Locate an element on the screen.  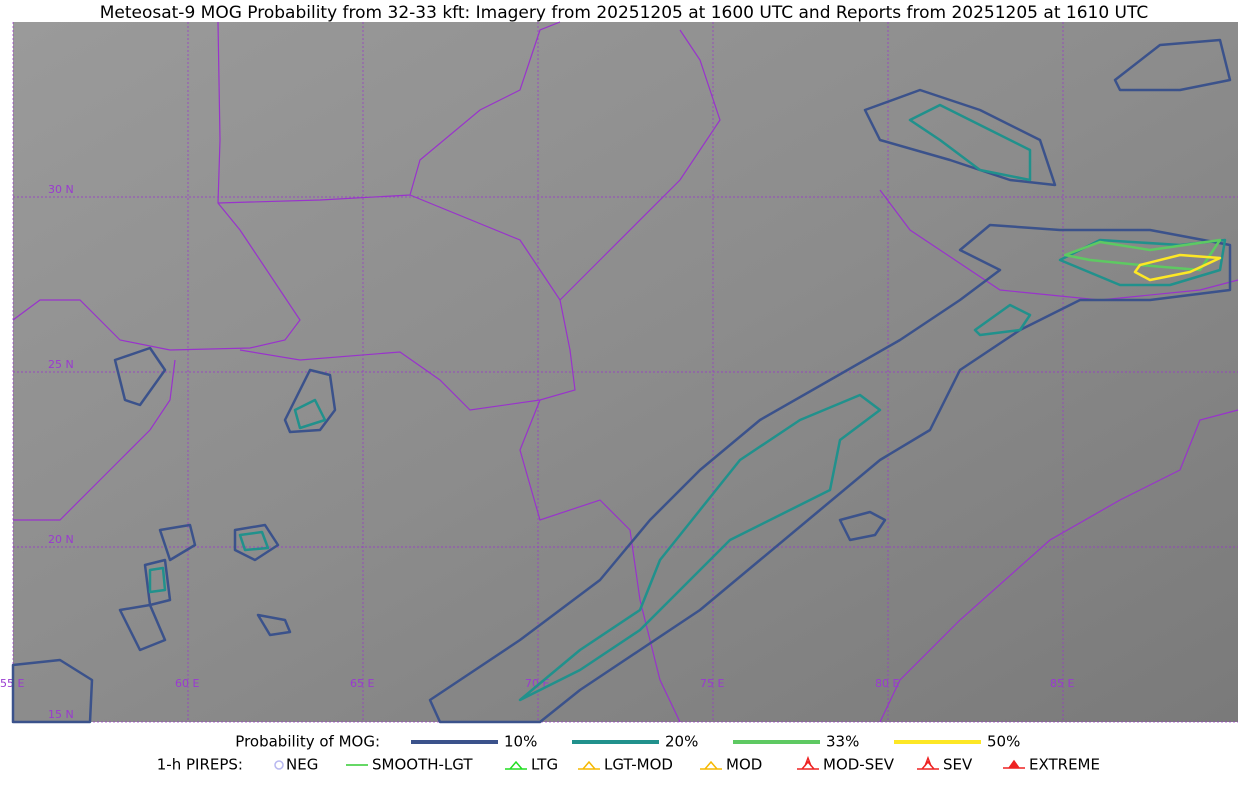
pirep-label: EXTREME is located at coordinates (1064, 765).